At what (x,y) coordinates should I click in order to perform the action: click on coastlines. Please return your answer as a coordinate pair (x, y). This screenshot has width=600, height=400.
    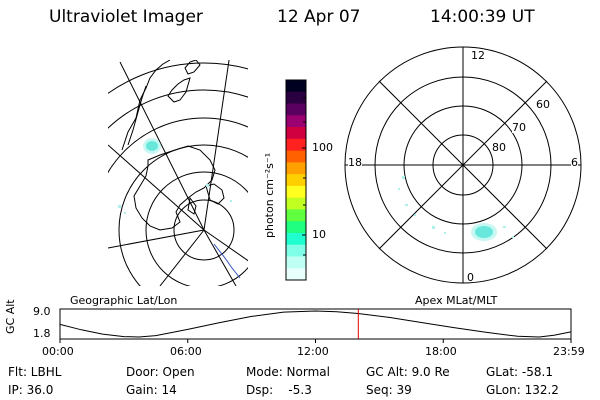
    Looking at the image, I should click on (173, 145).